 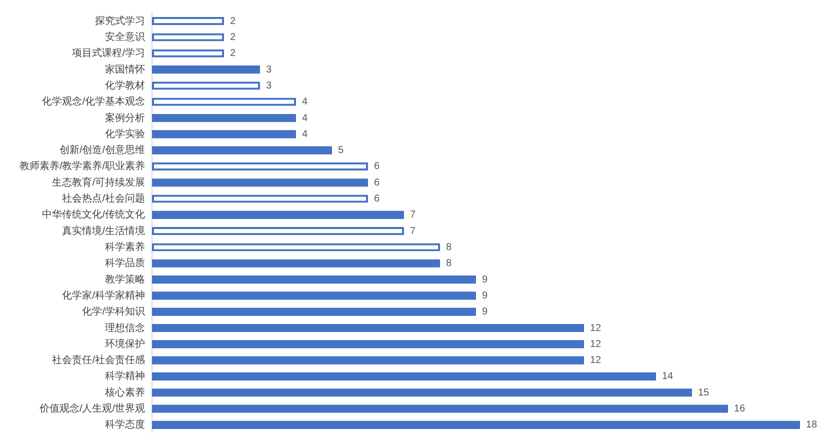 What do you see at coordinates (103, 230) in the screenshot?
I see `y-tick-label: 真实情境/生活情境` at bounding box center [103, 230].